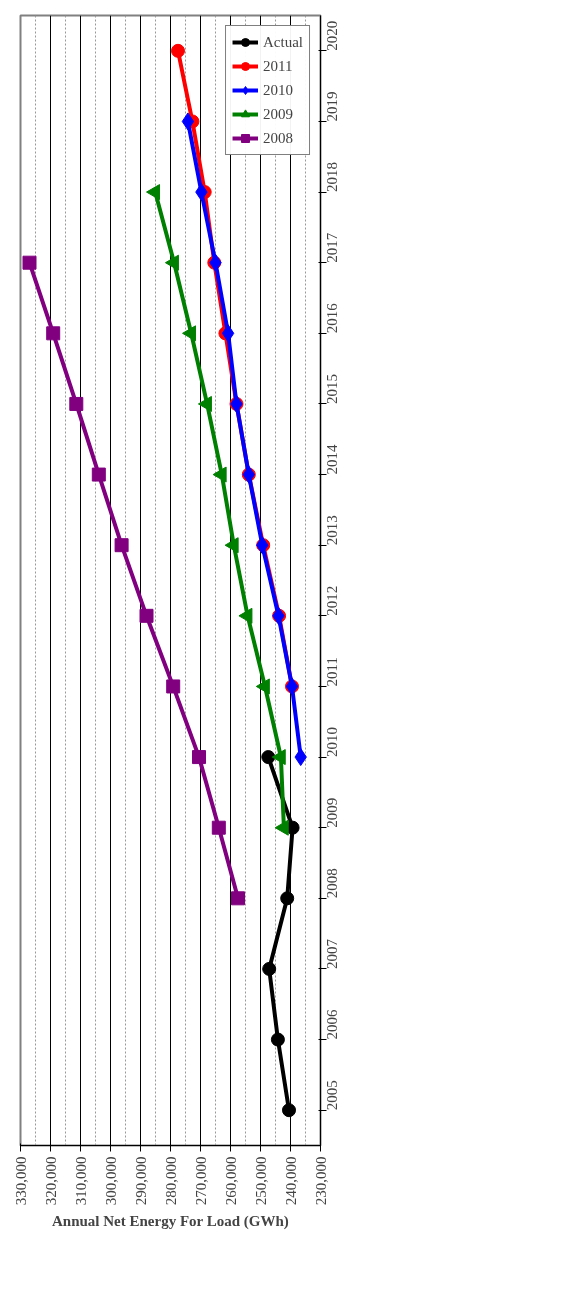 The image size is (562, 1303). What do you see at coordinates (230, 1181) in the screenshot?
I see `x-tick-label: 260,000` at bounding box center [230, 1181].